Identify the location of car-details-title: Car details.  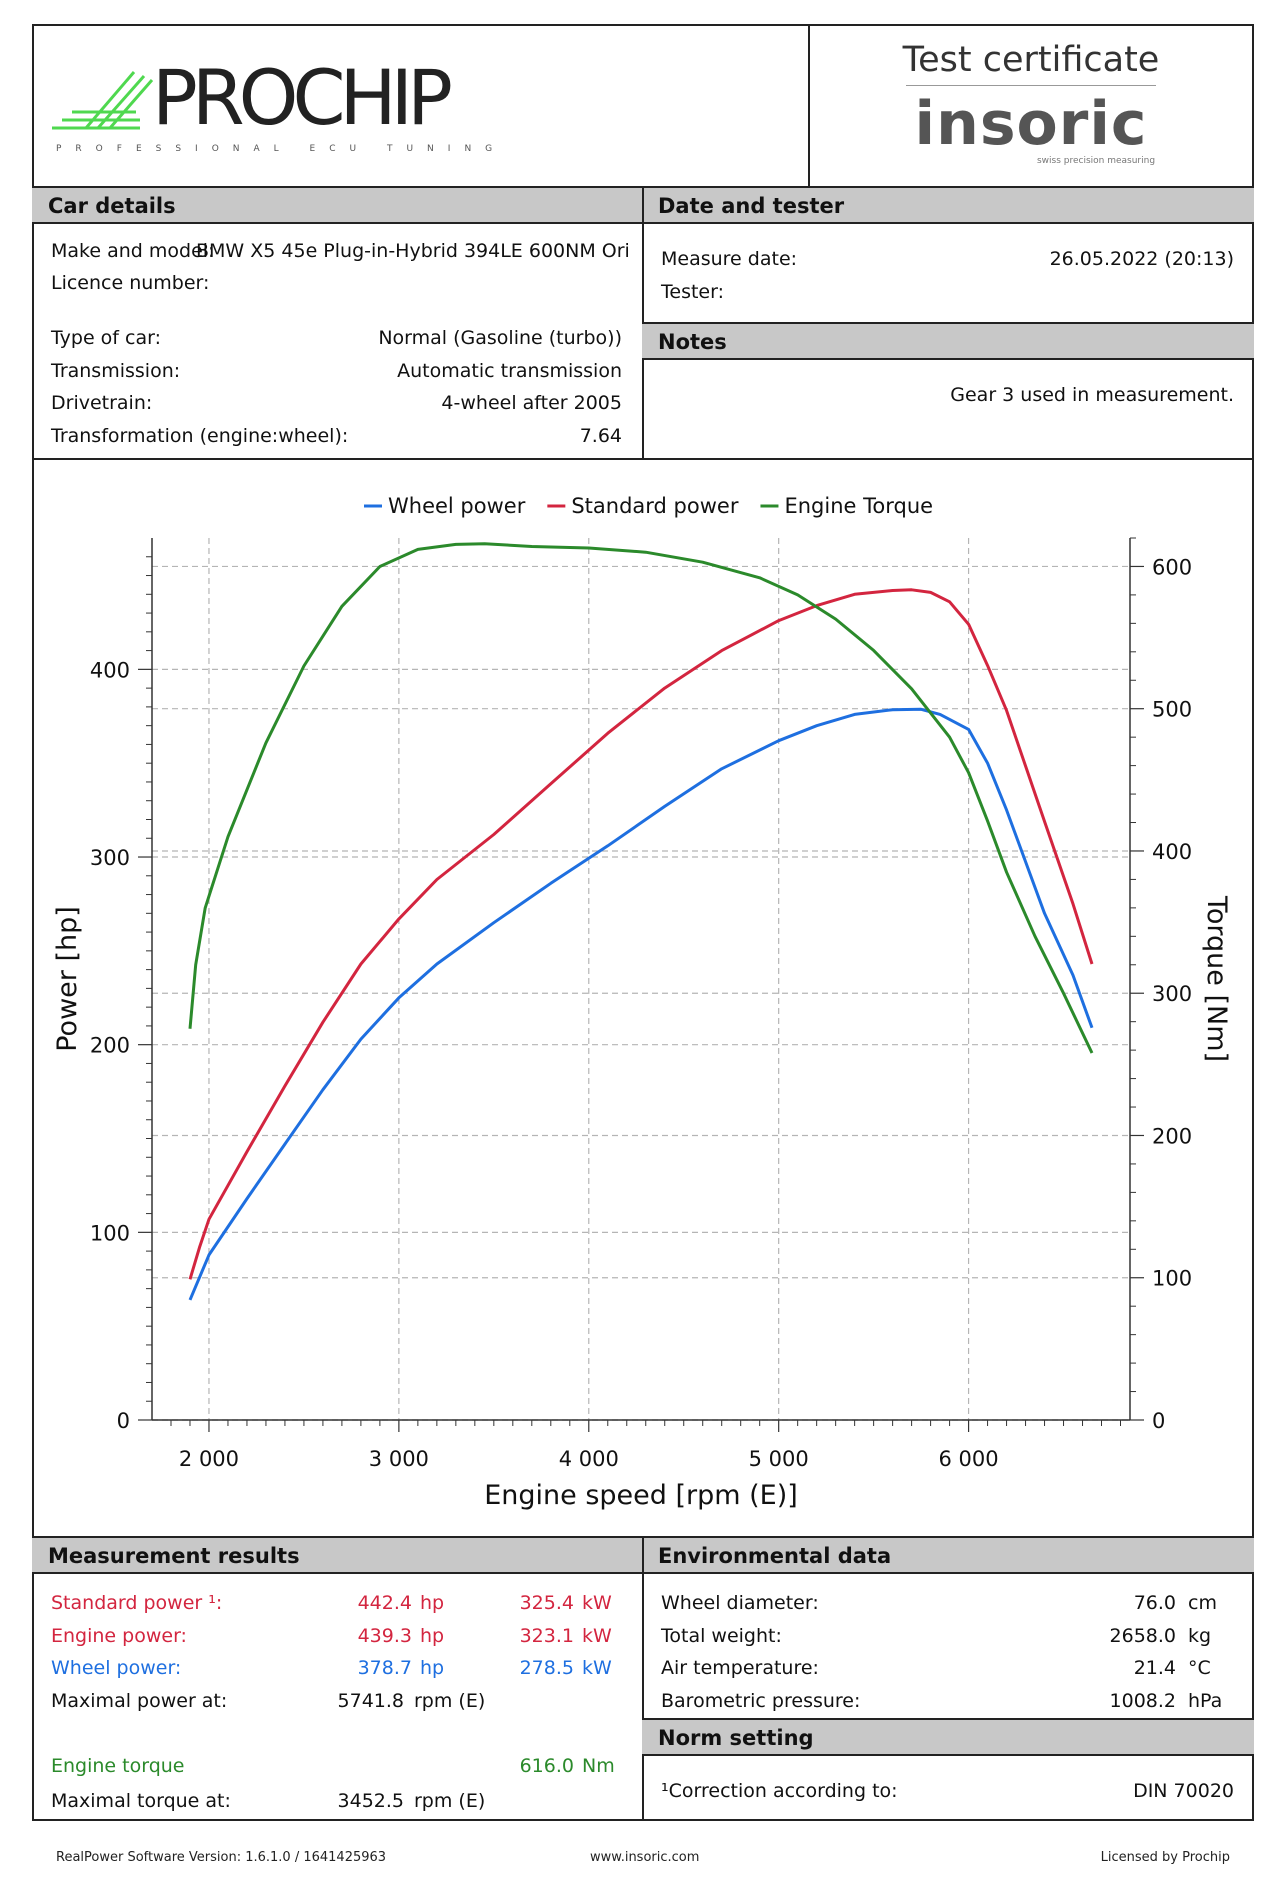
(112, 206).